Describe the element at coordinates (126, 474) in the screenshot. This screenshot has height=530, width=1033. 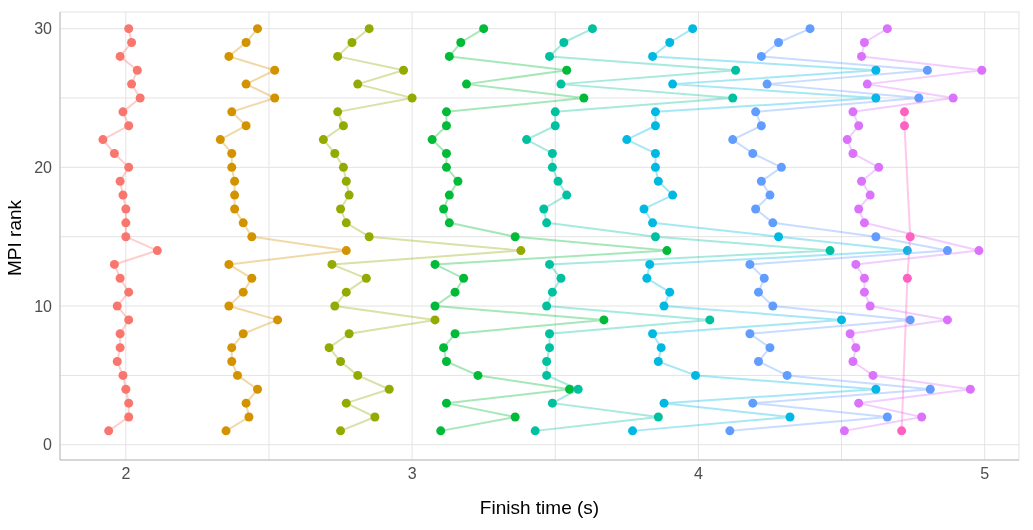
I see `x-tick-label: 2` at that location.